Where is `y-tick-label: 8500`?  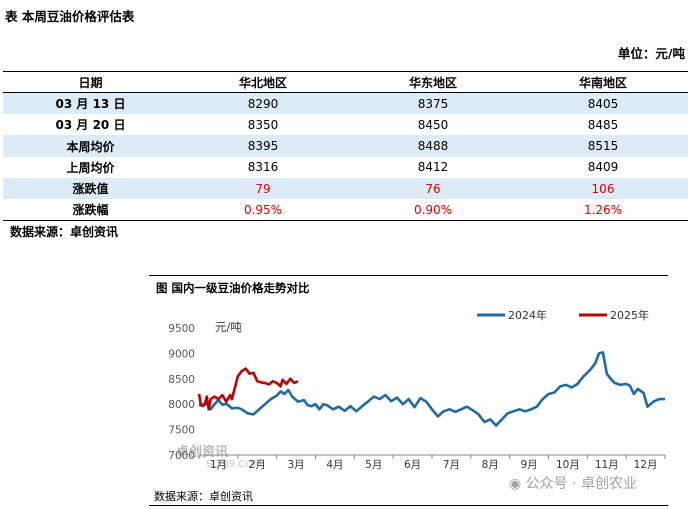
y-tick-label: 8500 is located at coordinates (181, 380).